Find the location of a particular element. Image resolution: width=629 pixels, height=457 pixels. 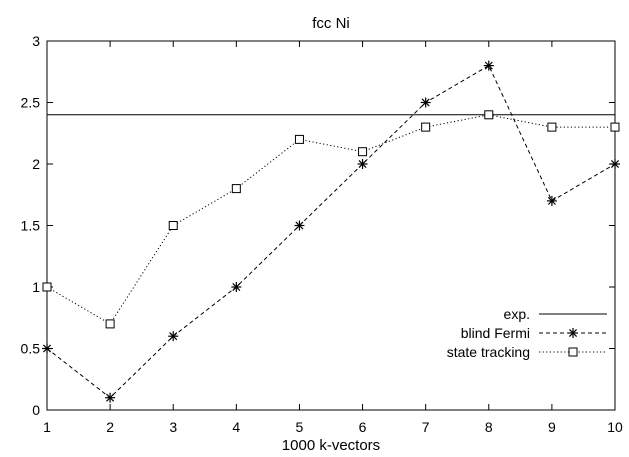

x-tick-label: 2 is located at coordinates (110, 427).